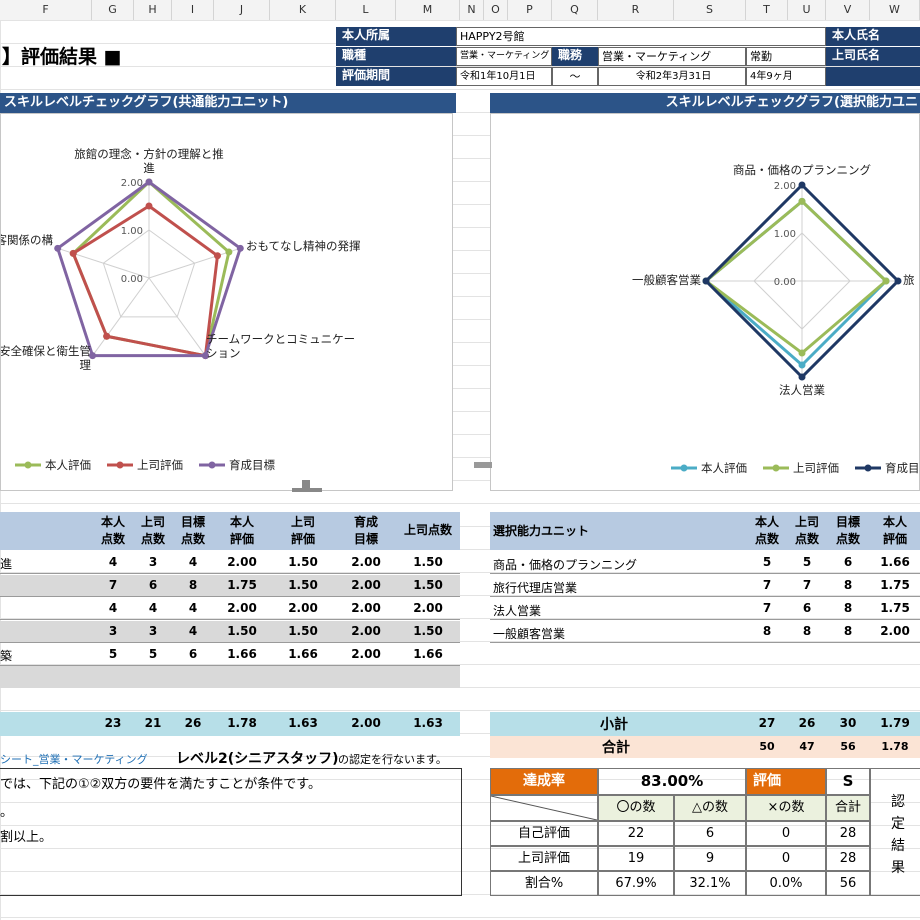 This screenshot has width=920, height=920. What do you see at coordinates (672, 56) in the screenshot?
I see `duty-value: 営業・マーケティング` at bounding box center [672, 56].